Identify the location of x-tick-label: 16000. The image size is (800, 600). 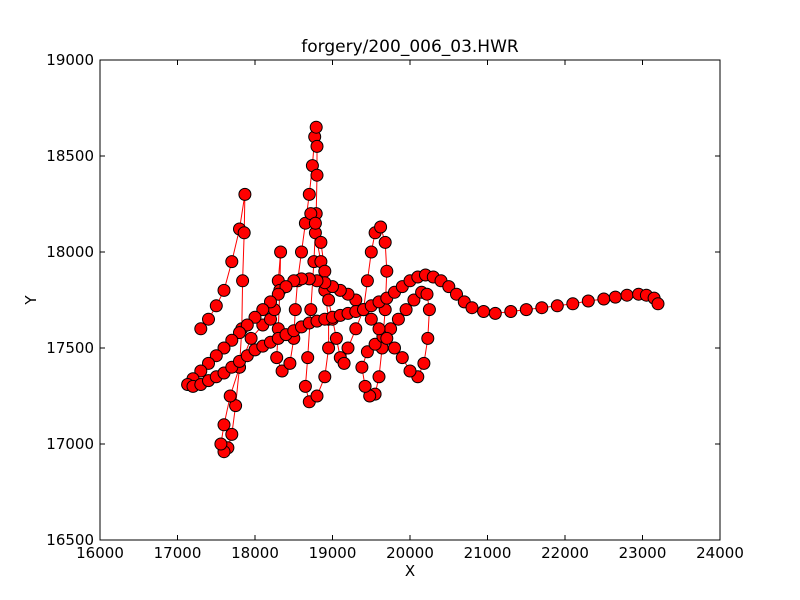
(100, 553).